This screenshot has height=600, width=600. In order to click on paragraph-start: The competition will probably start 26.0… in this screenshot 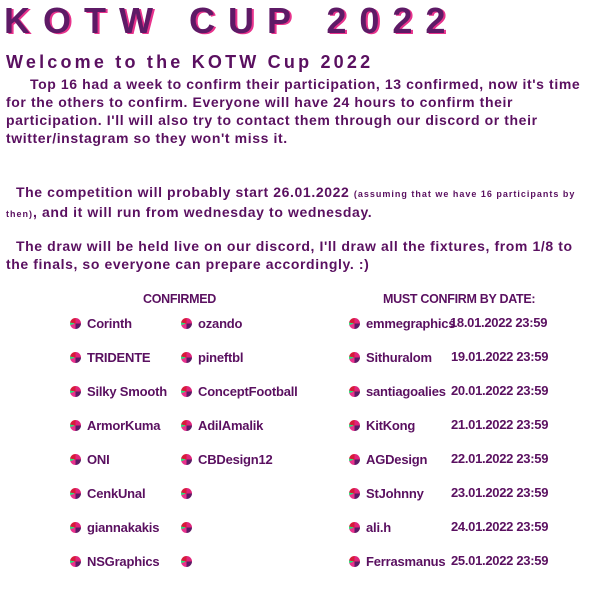, I will do `click(301, 203)`.